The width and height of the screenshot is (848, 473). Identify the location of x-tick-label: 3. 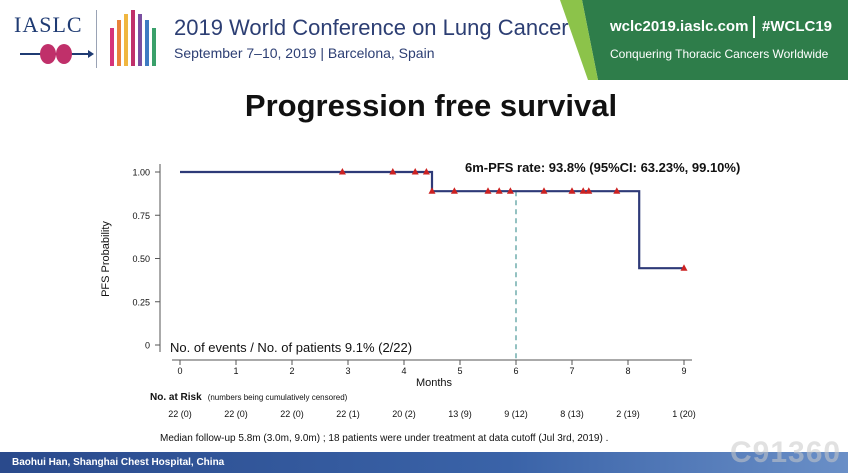
(347, 371).